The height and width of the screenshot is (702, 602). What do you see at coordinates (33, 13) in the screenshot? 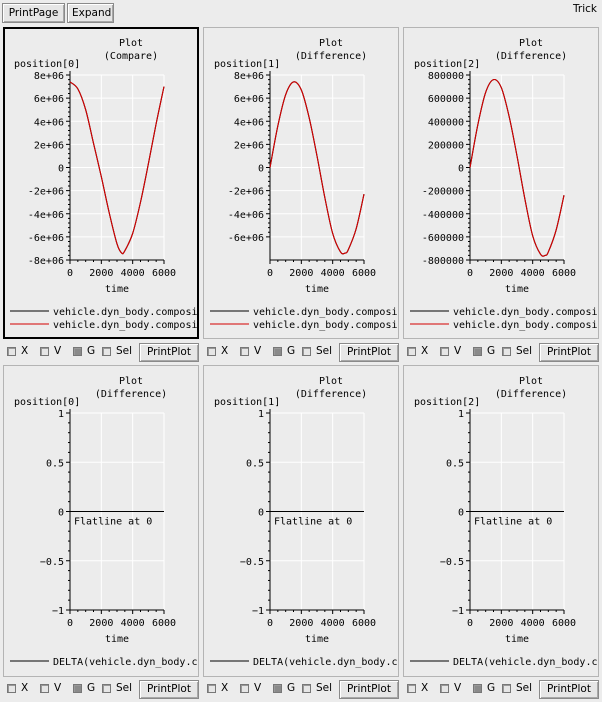
I see `print-page-button: PrintPage` at bounding box center [33, 13].